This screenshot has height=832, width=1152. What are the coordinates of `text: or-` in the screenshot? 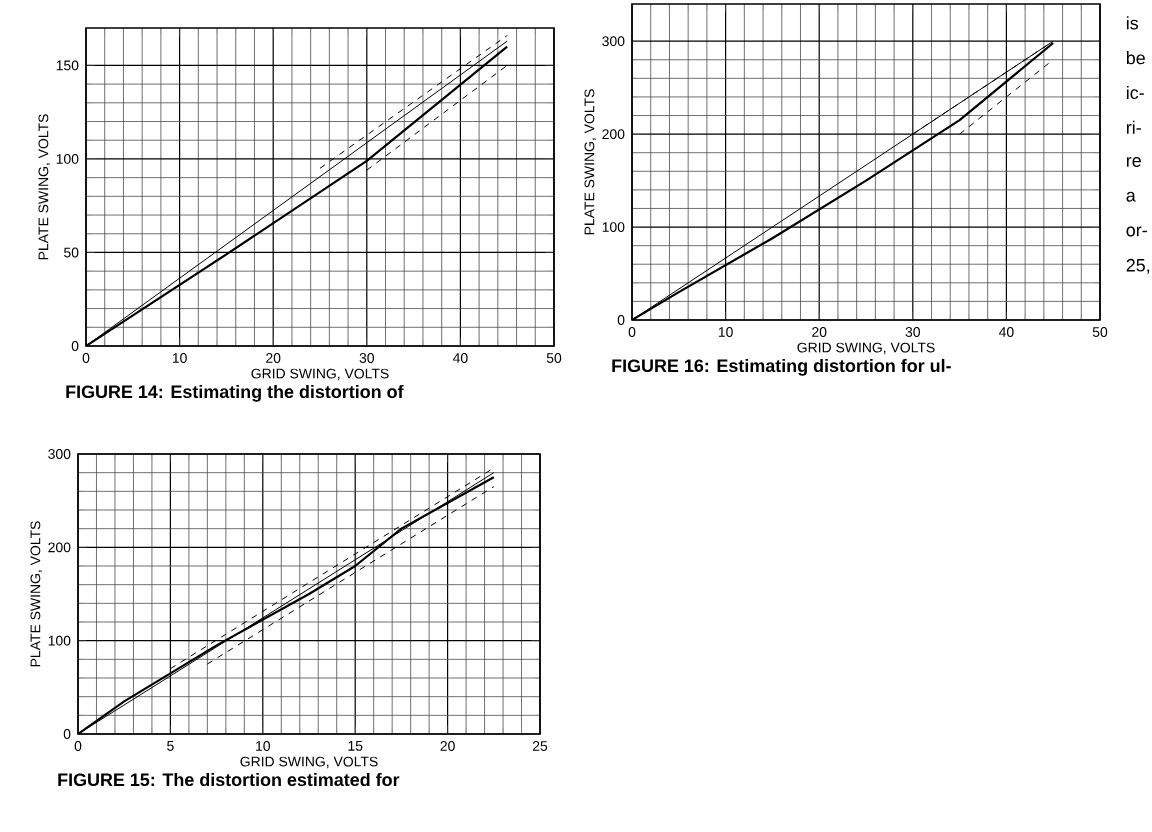 It's located at (1136, 231).